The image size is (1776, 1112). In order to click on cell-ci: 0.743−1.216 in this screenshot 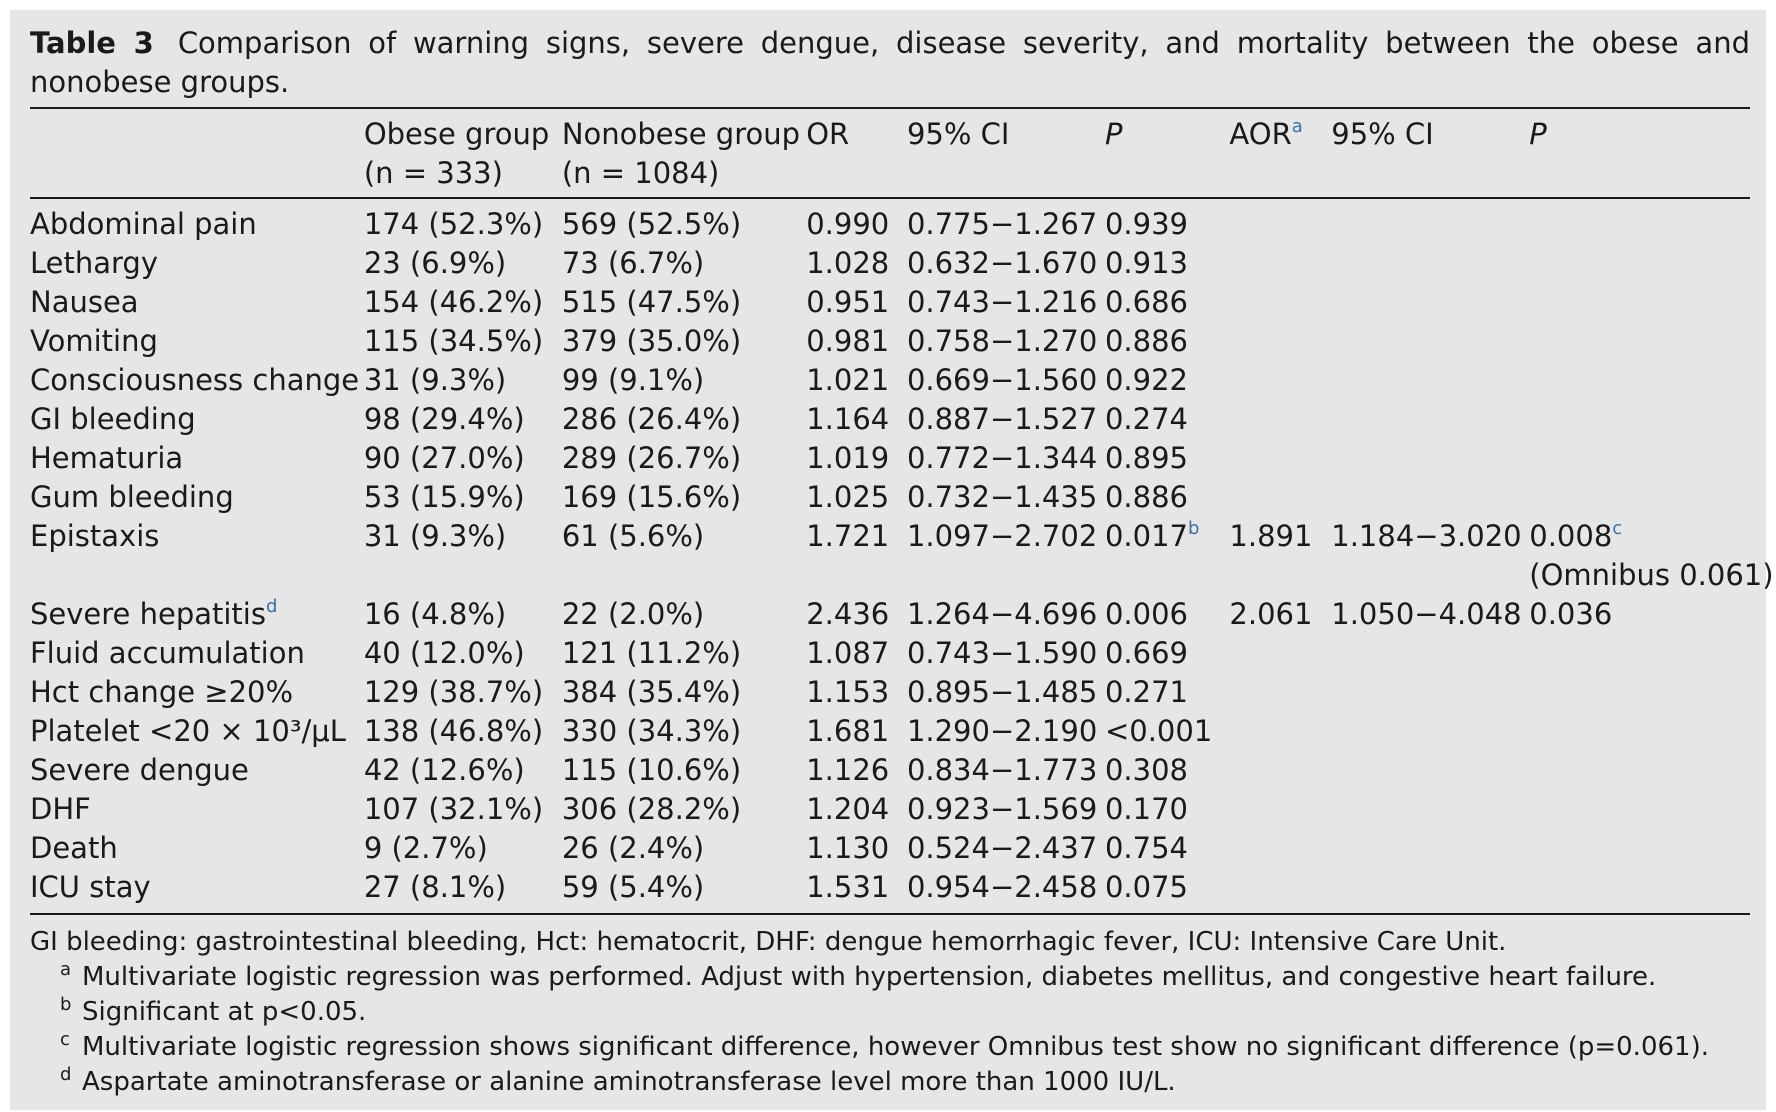, I will do `click(1002, 302)`.